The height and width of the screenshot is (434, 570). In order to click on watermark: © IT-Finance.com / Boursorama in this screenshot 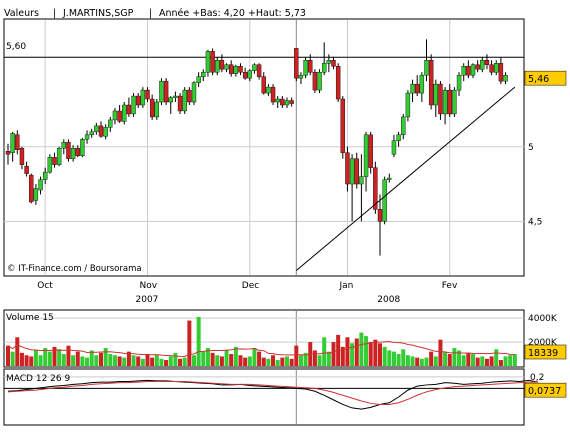, I will do `click(74, 269)`.